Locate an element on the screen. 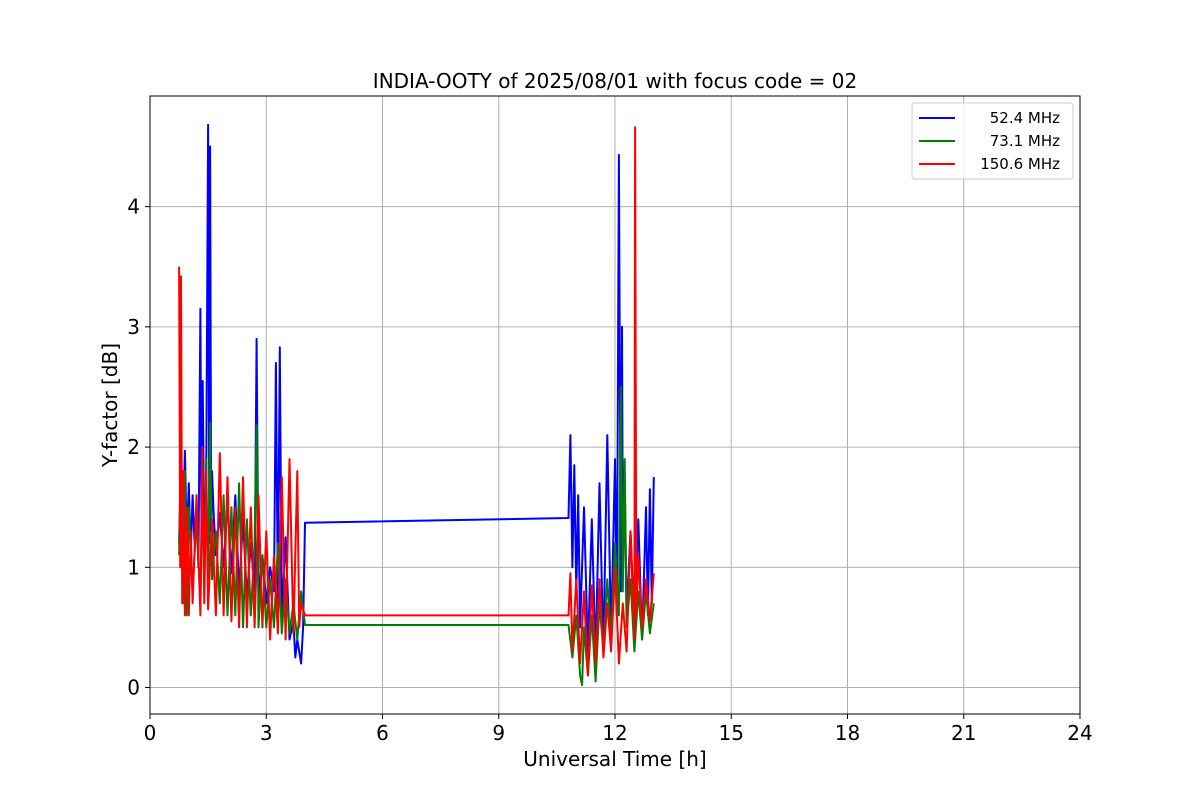 The image size is (1200, 800). y-axis-ticks: 0 1 2 3 4 is located at coordinates (138, 447).